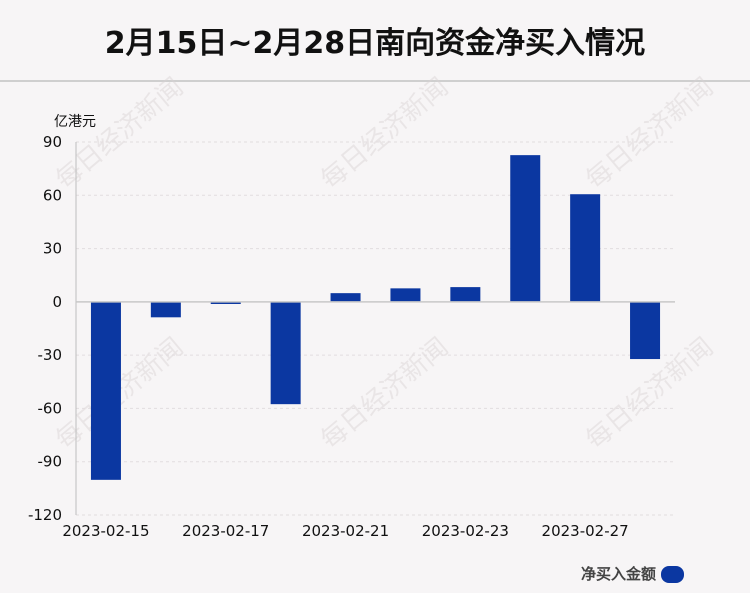 This screenshot has height=593, width=750. What do you see at coordinates (52, 142) in the screenshot?
I see `y-tick-label: 90` at bounding box center [52, 142].